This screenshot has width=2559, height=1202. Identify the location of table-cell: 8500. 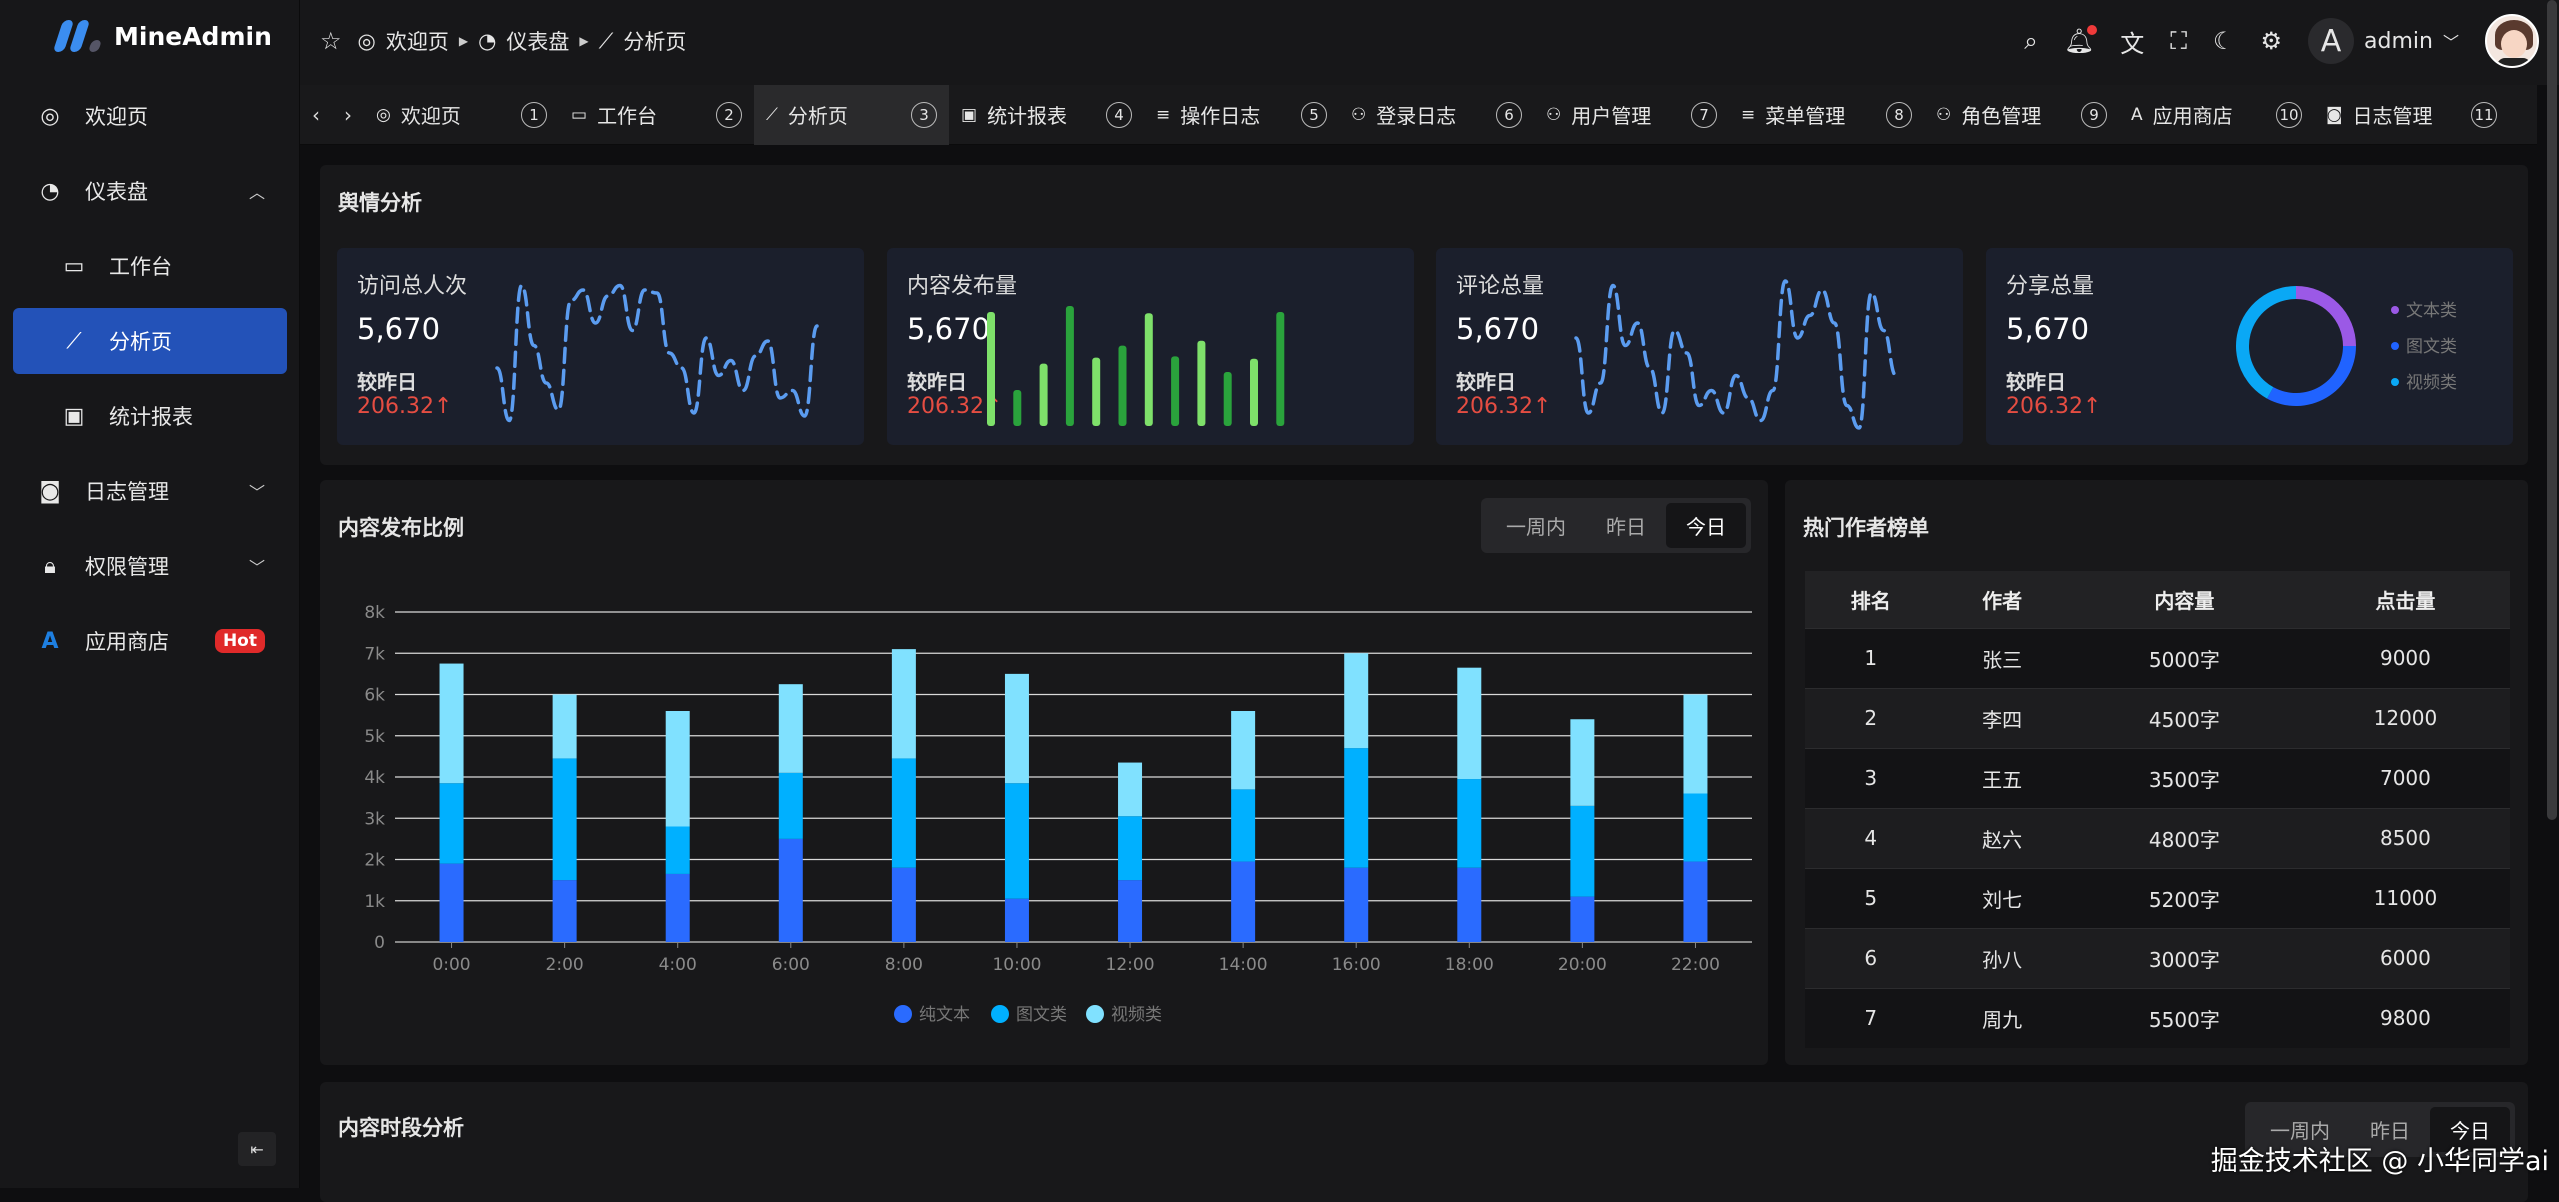
(2405, 837).